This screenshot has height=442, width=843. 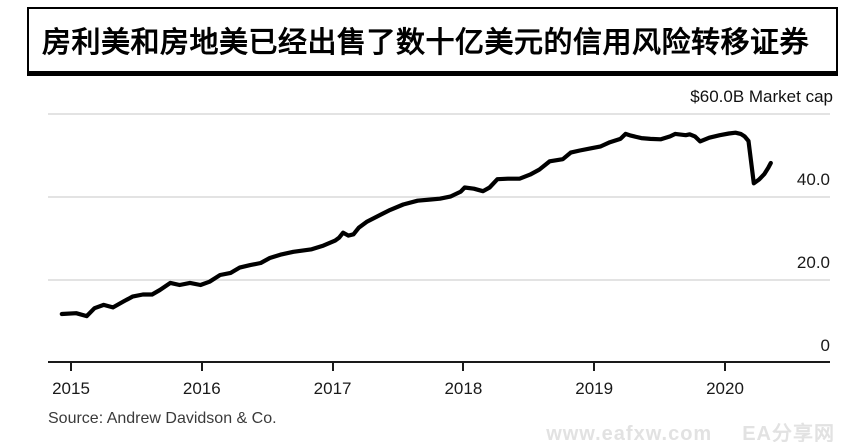 What do you see at coordinates (332, 388) in the screenshot?
I see `x-axis-tick-label: 2017` at bounding box center [332, 388].